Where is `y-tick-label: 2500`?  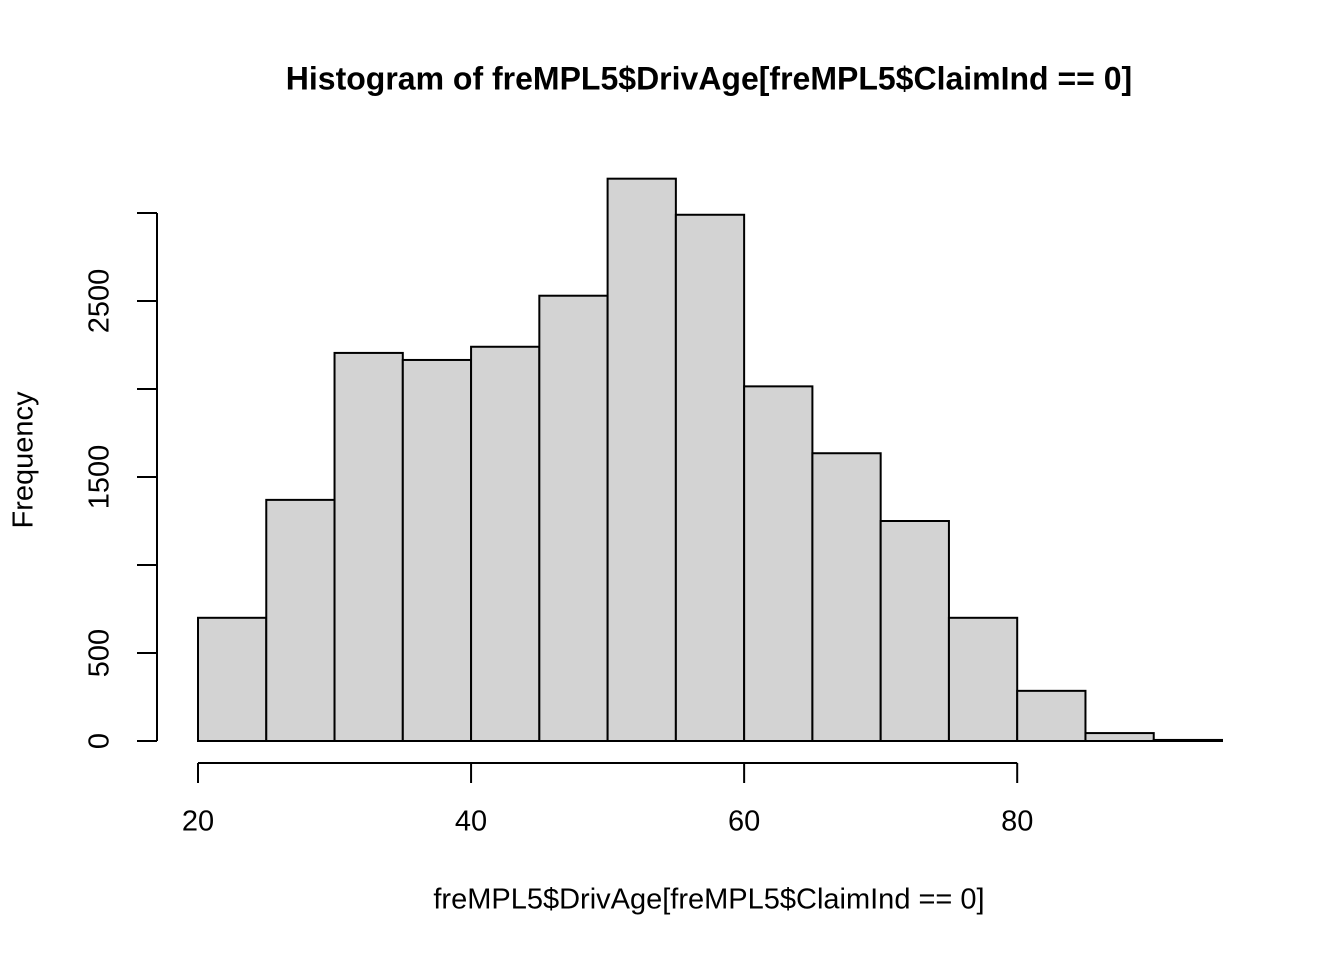 y-tick-label: 2500 is located at coordinates (100, 301).